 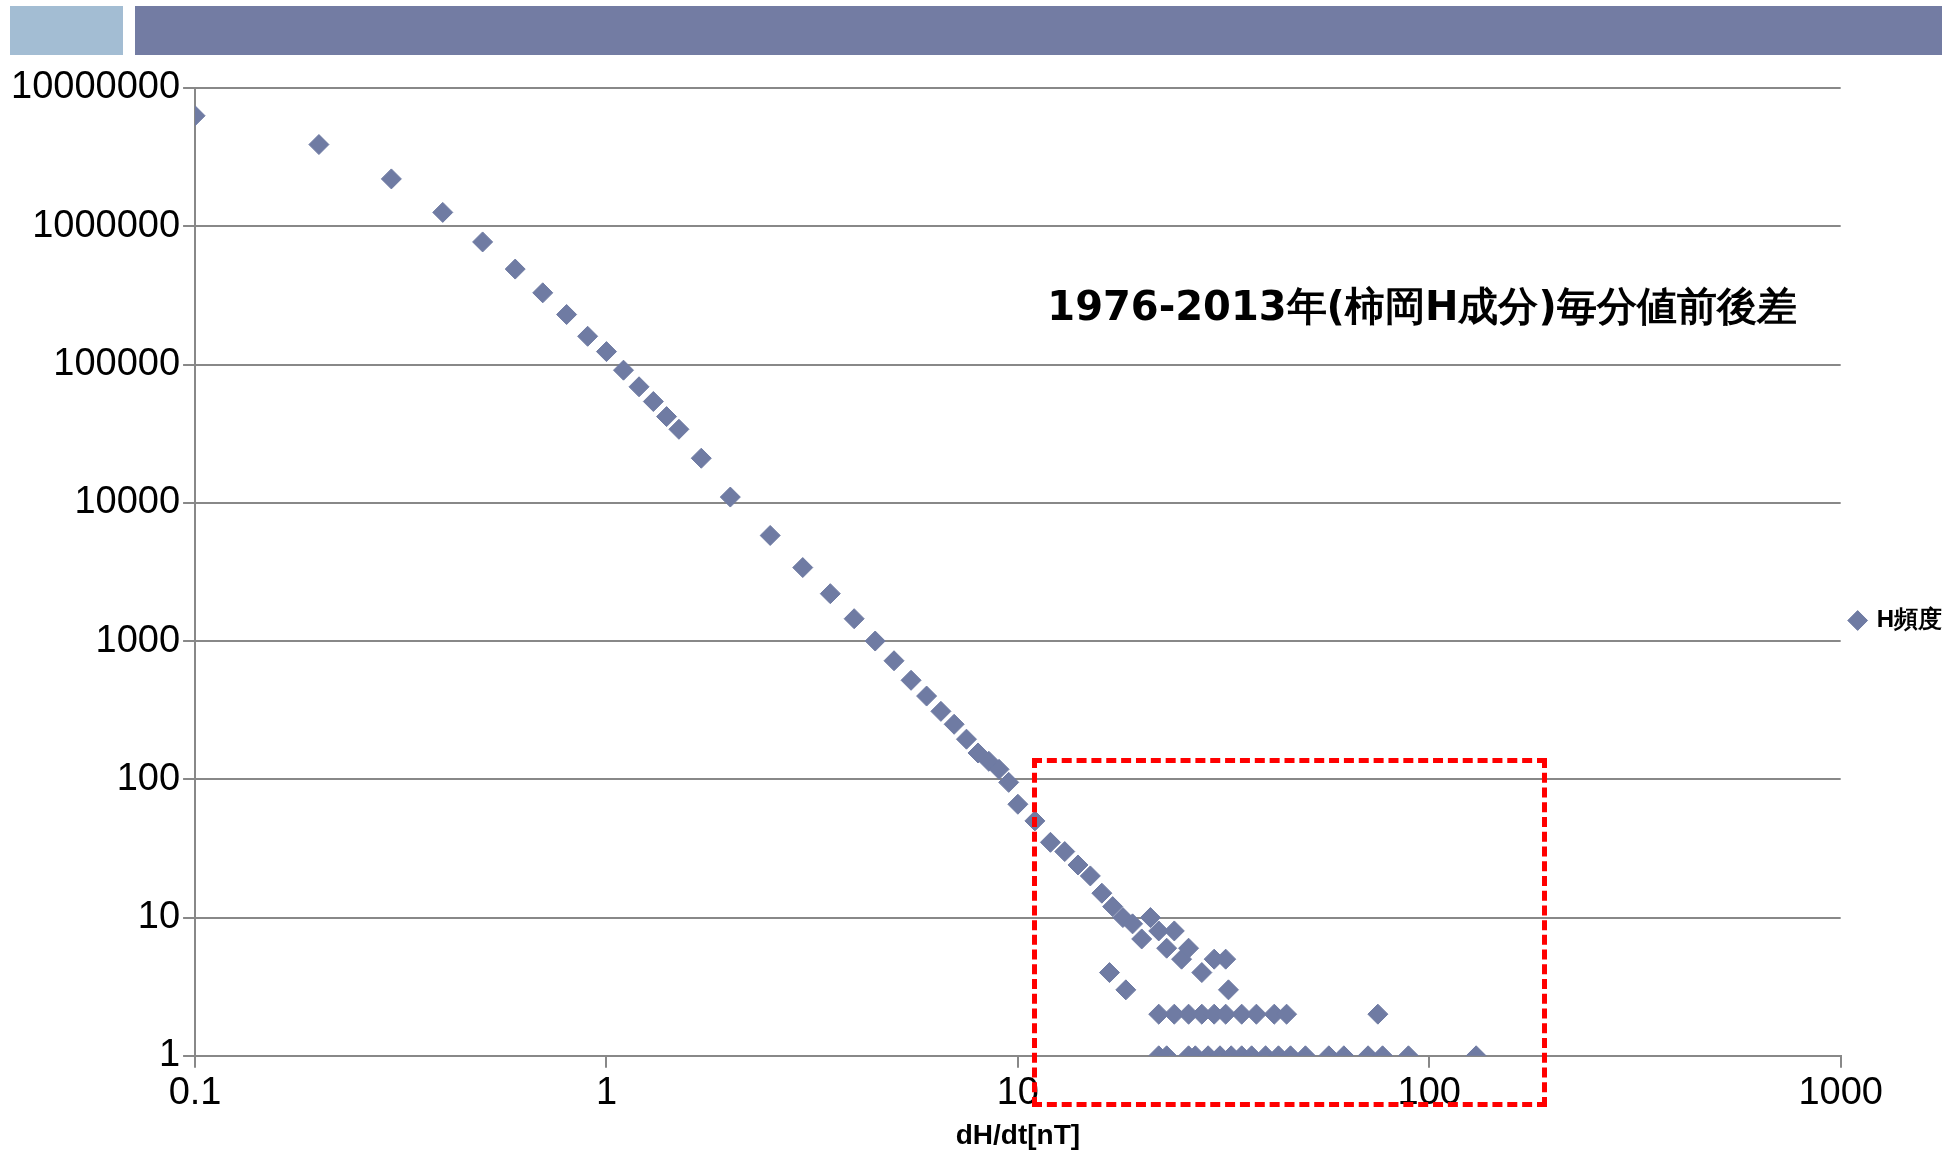 I want to click on x-axis-title: dH/dt[nT], so click(x=1018, y=1134).